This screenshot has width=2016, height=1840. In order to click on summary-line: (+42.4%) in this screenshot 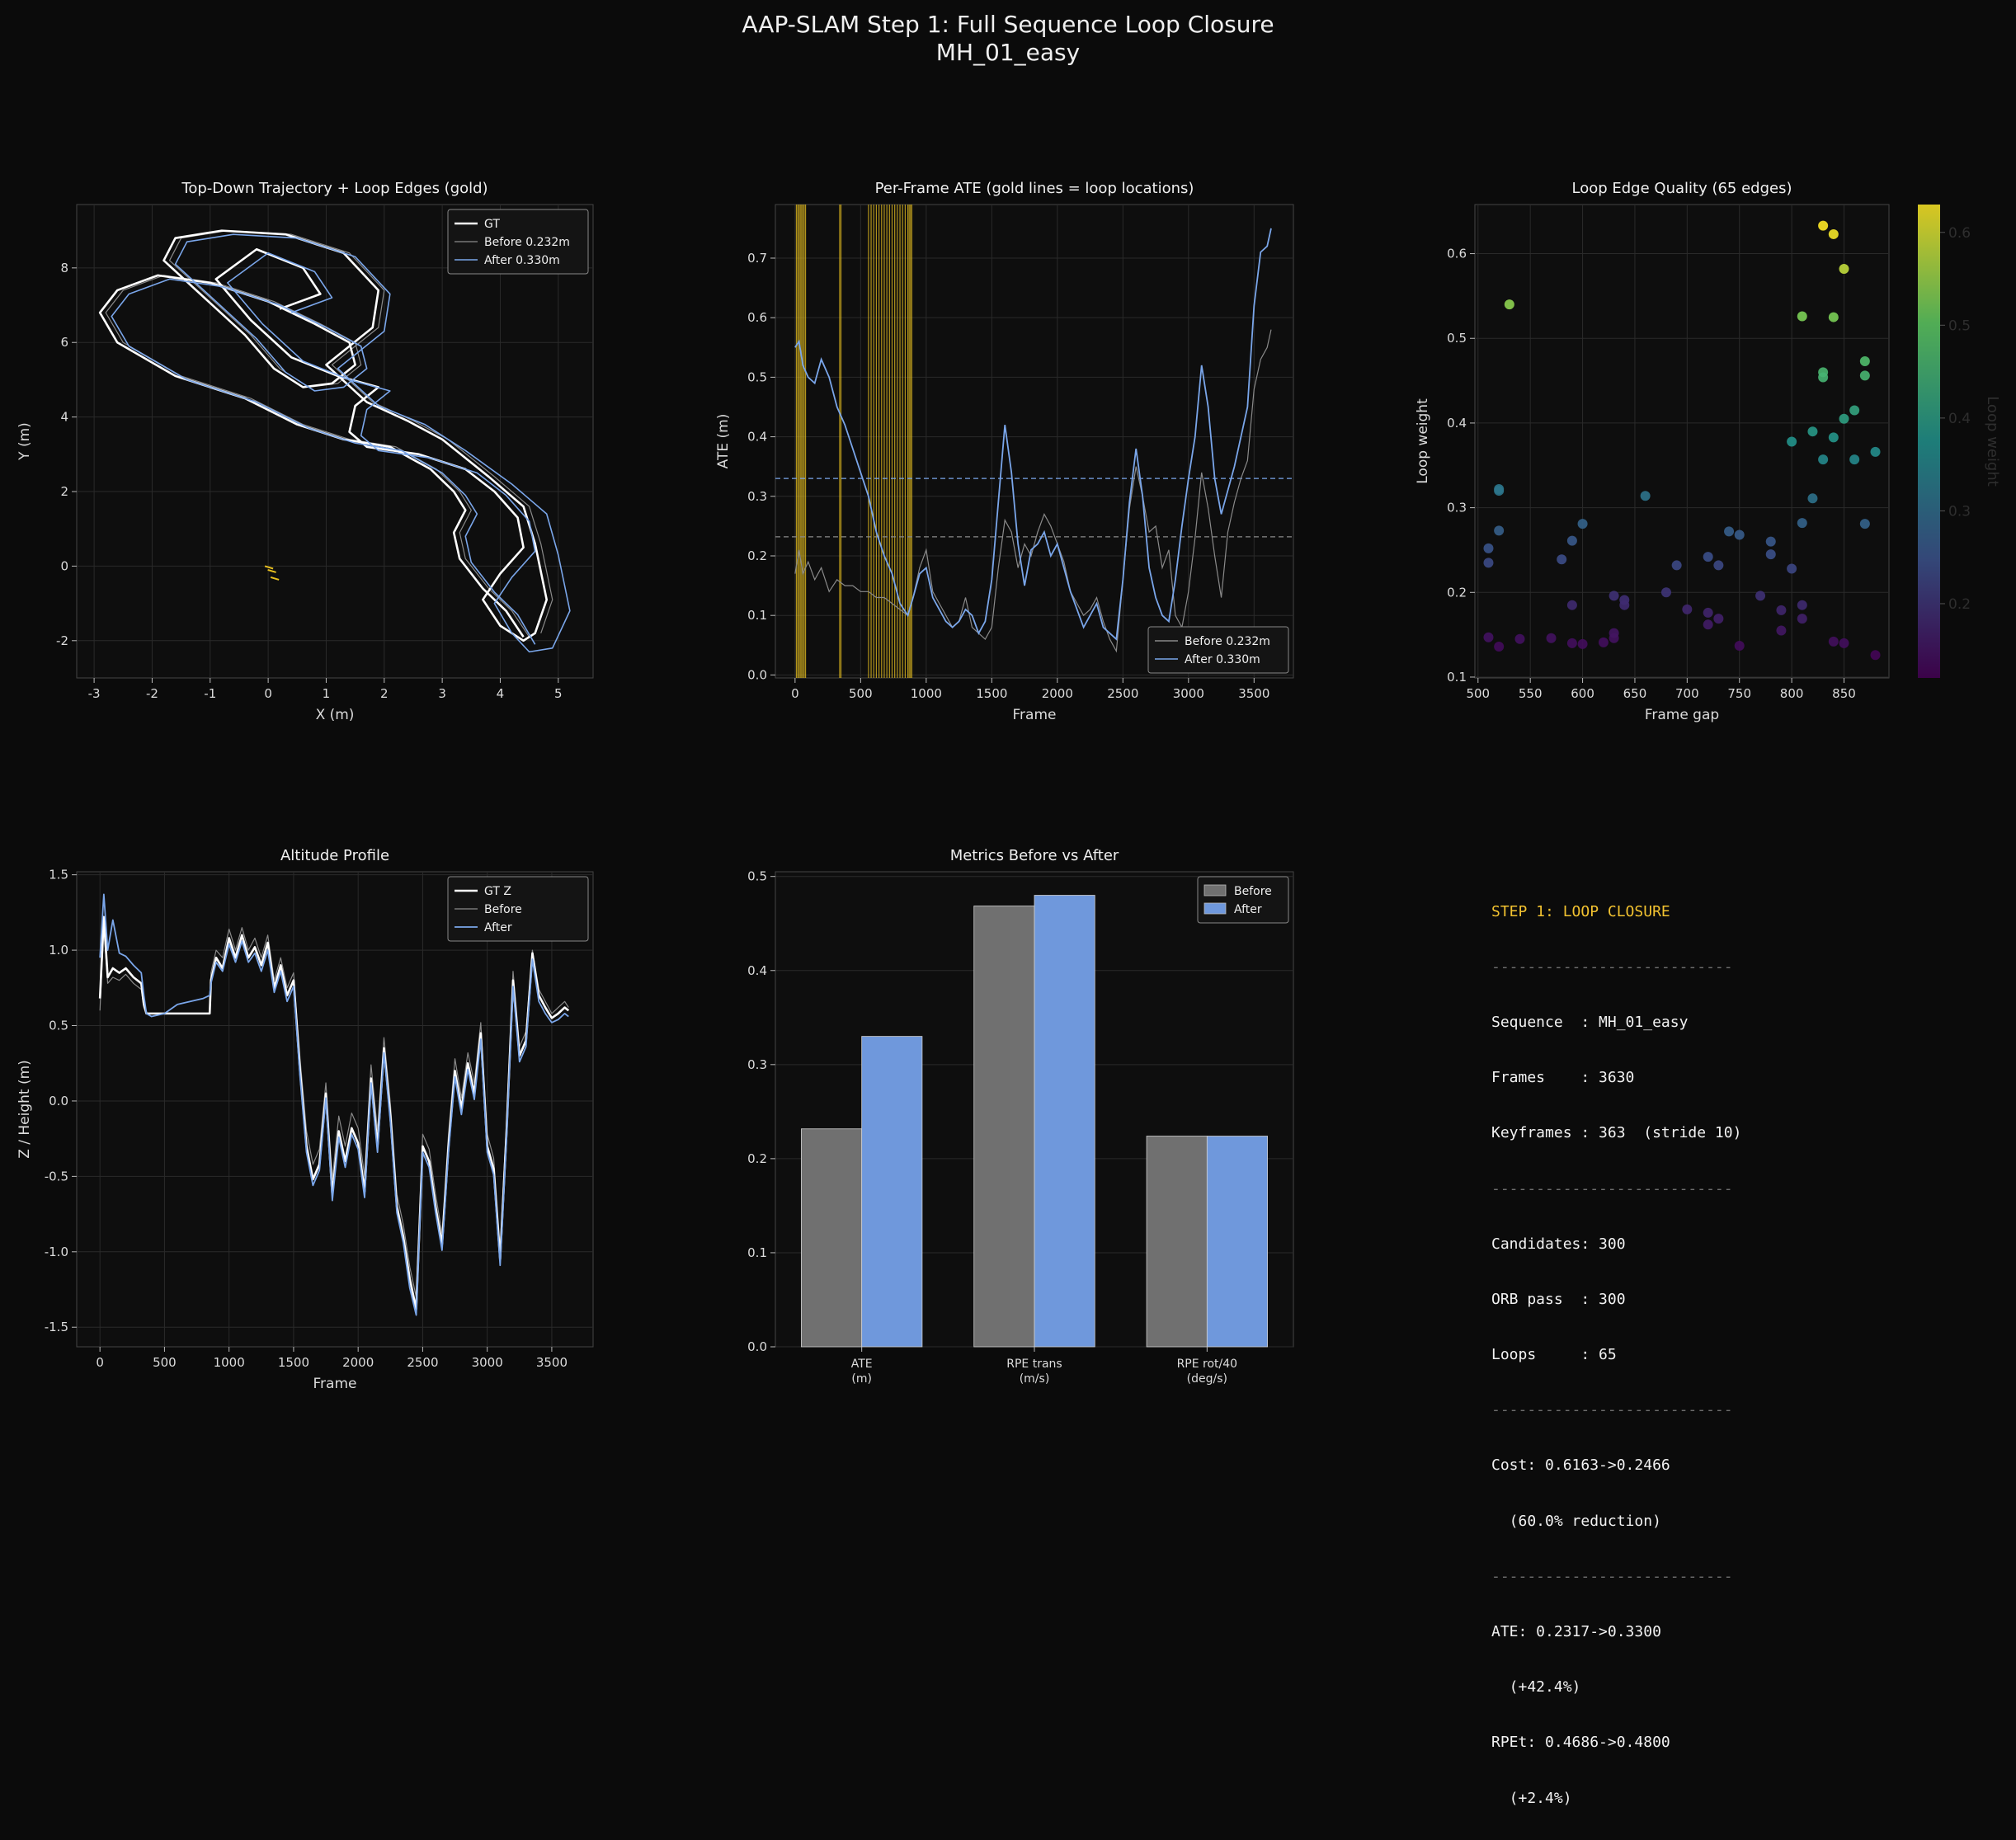, I will do `click(1536, 1687)`.